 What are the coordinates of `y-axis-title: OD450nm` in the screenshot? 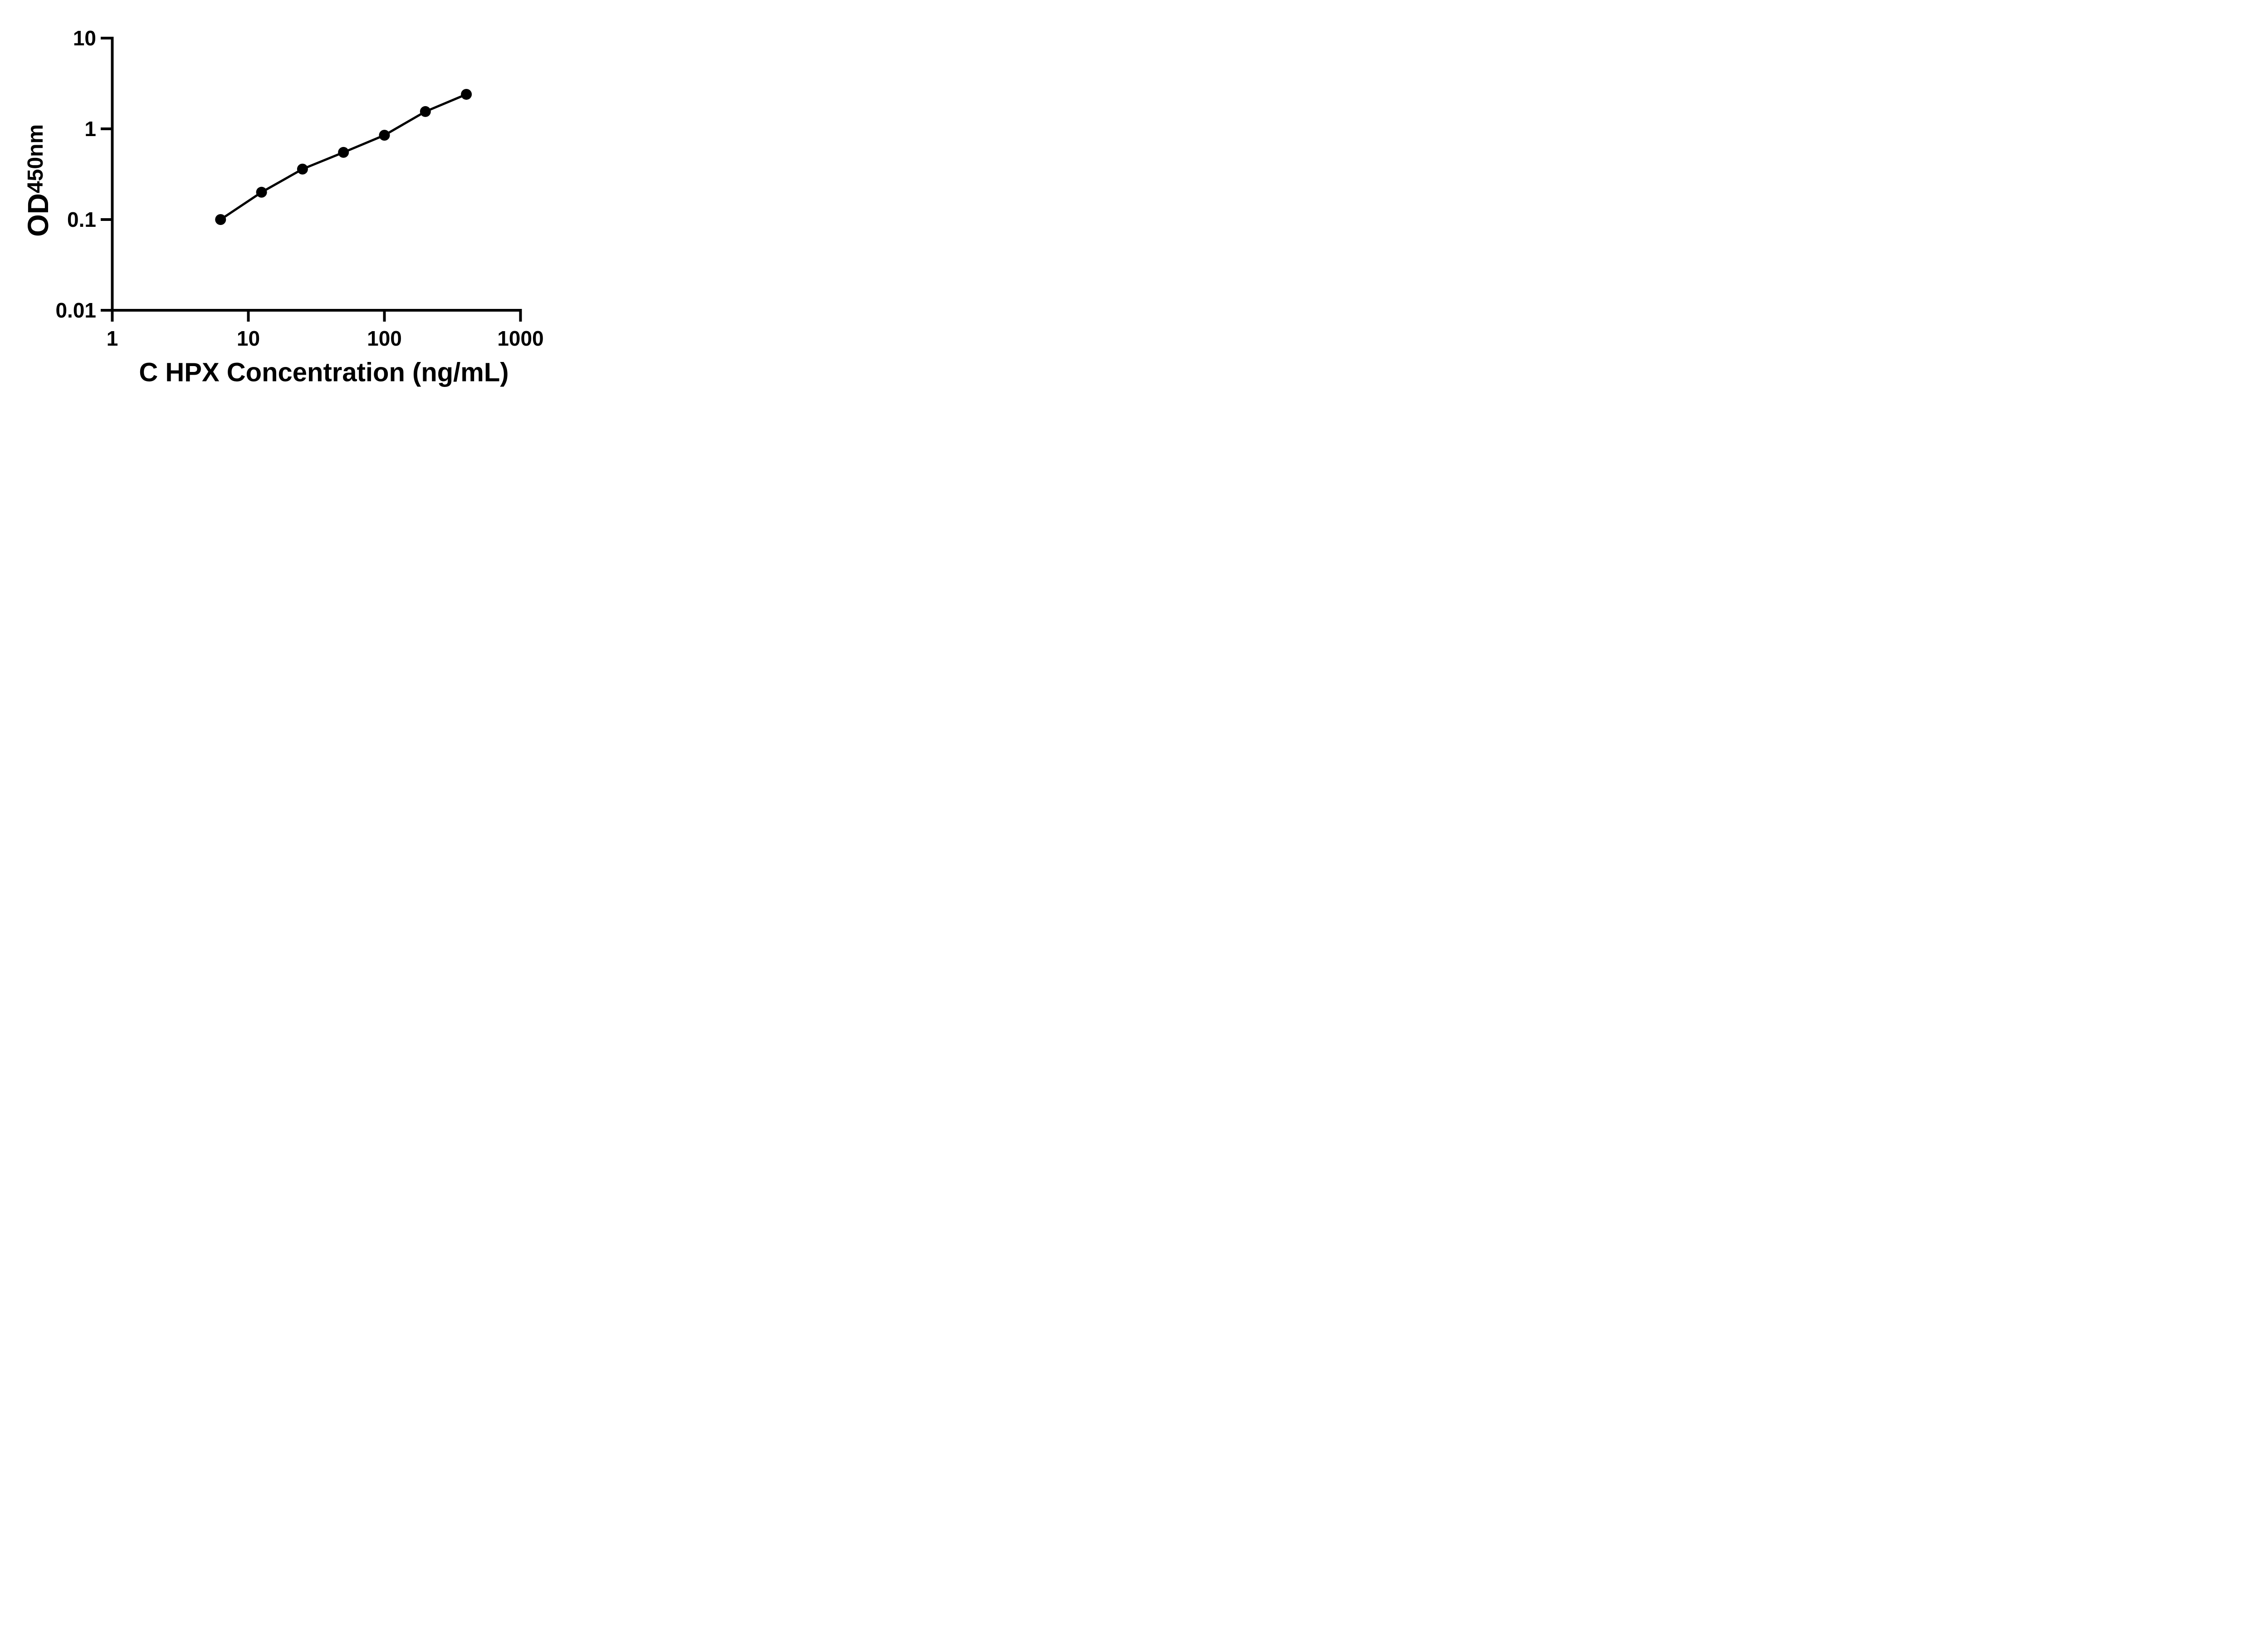 It's located at (38, 180).